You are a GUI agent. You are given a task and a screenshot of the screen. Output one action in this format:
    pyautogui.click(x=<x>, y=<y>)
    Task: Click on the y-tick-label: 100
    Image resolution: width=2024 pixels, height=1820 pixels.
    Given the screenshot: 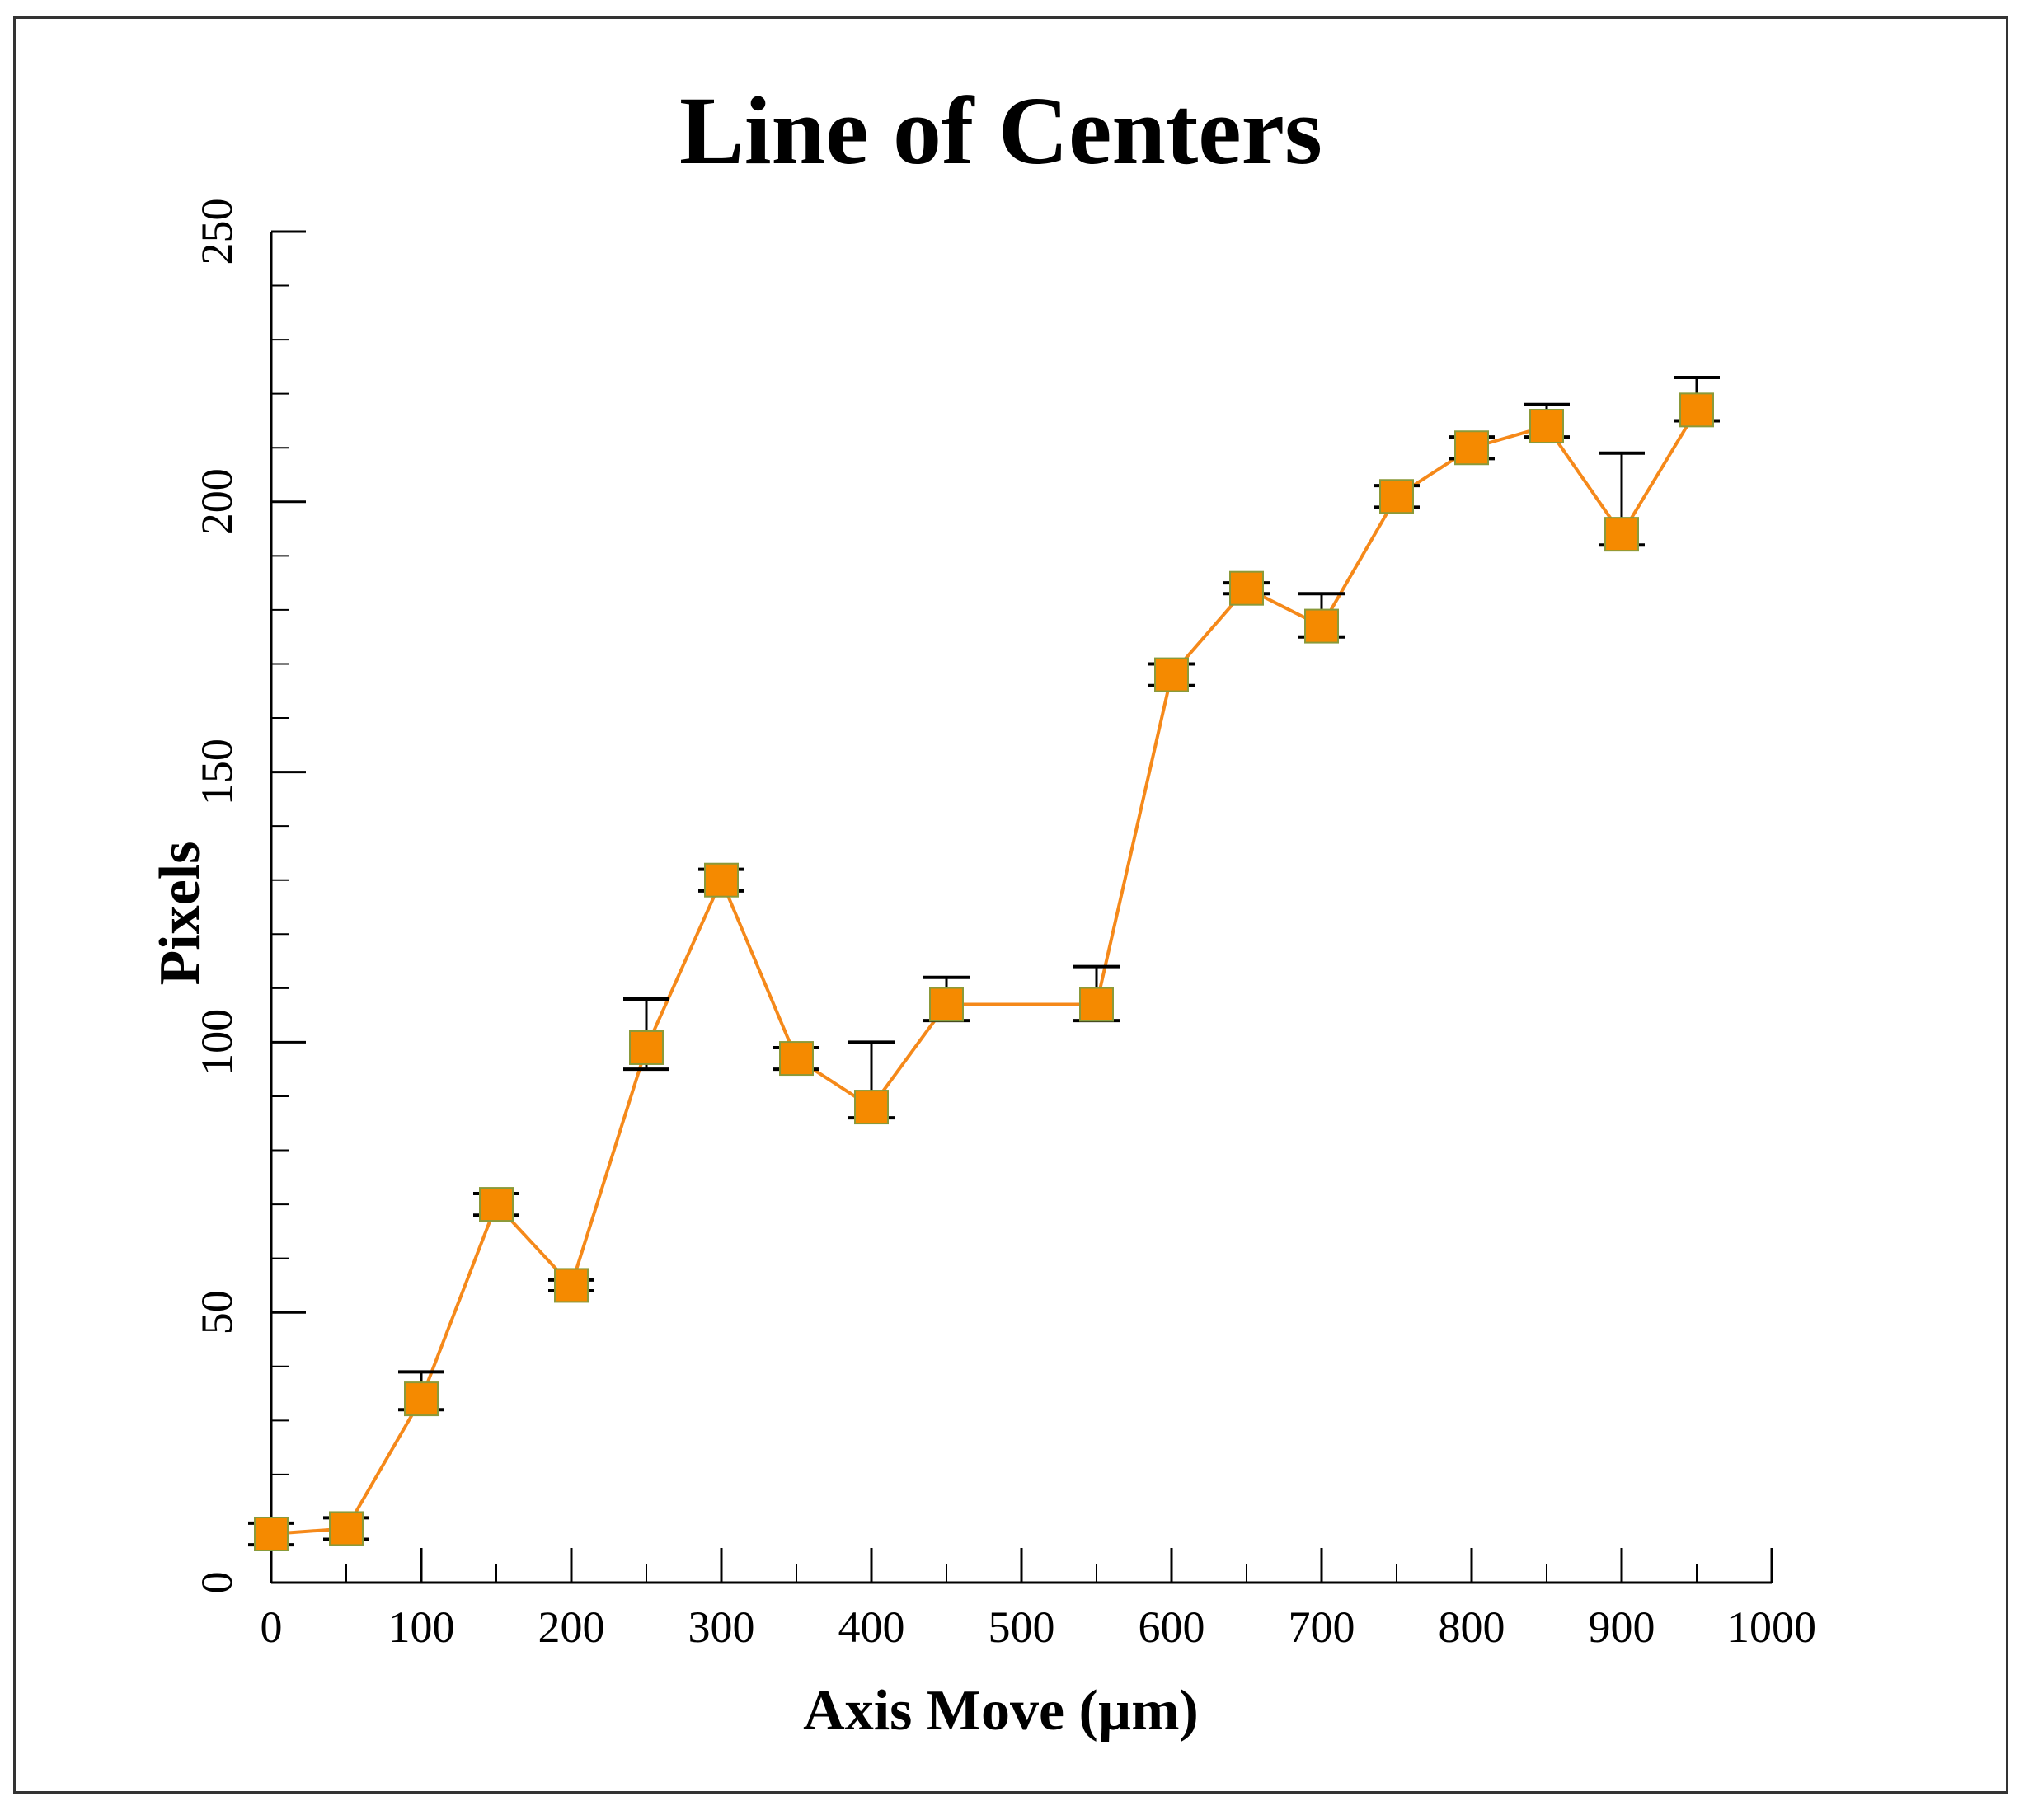 What is the action you would take?
    pyautogui.click(x=217, y=1042)
    